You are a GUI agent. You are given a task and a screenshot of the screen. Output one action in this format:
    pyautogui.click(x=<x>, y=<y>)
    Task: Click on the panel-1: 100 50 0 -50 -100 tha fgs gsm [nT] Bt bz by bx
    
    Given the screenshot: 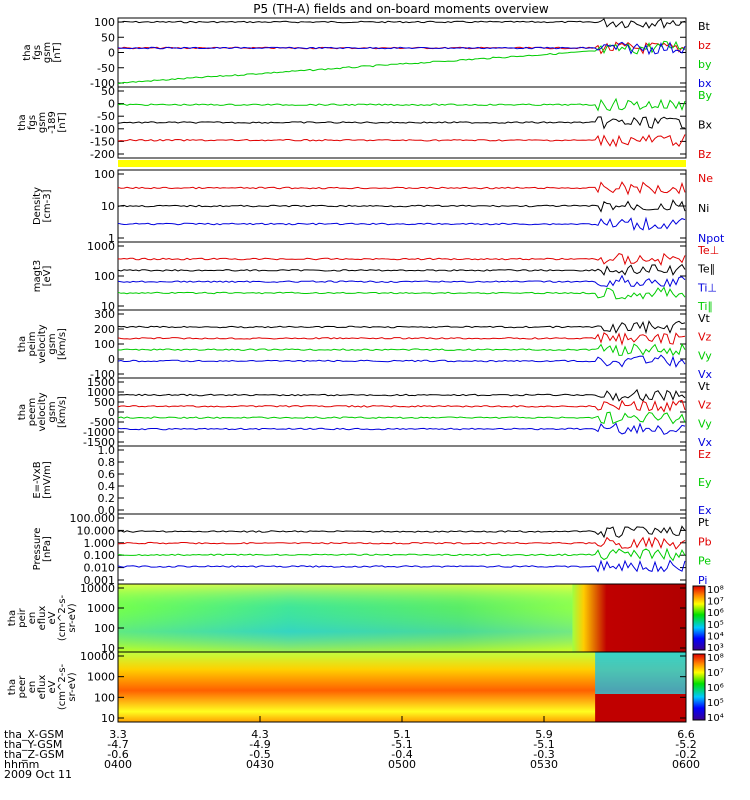 What is the action you would take?
    pyautogui.click(x=367, y=53)
    